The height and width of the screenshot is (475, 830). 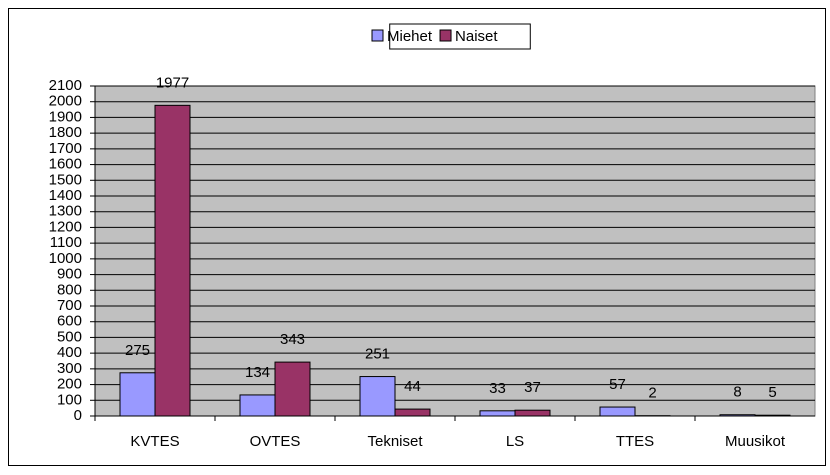 I want to click on x-tick-label: OVTES, so click(x=275, y=441).